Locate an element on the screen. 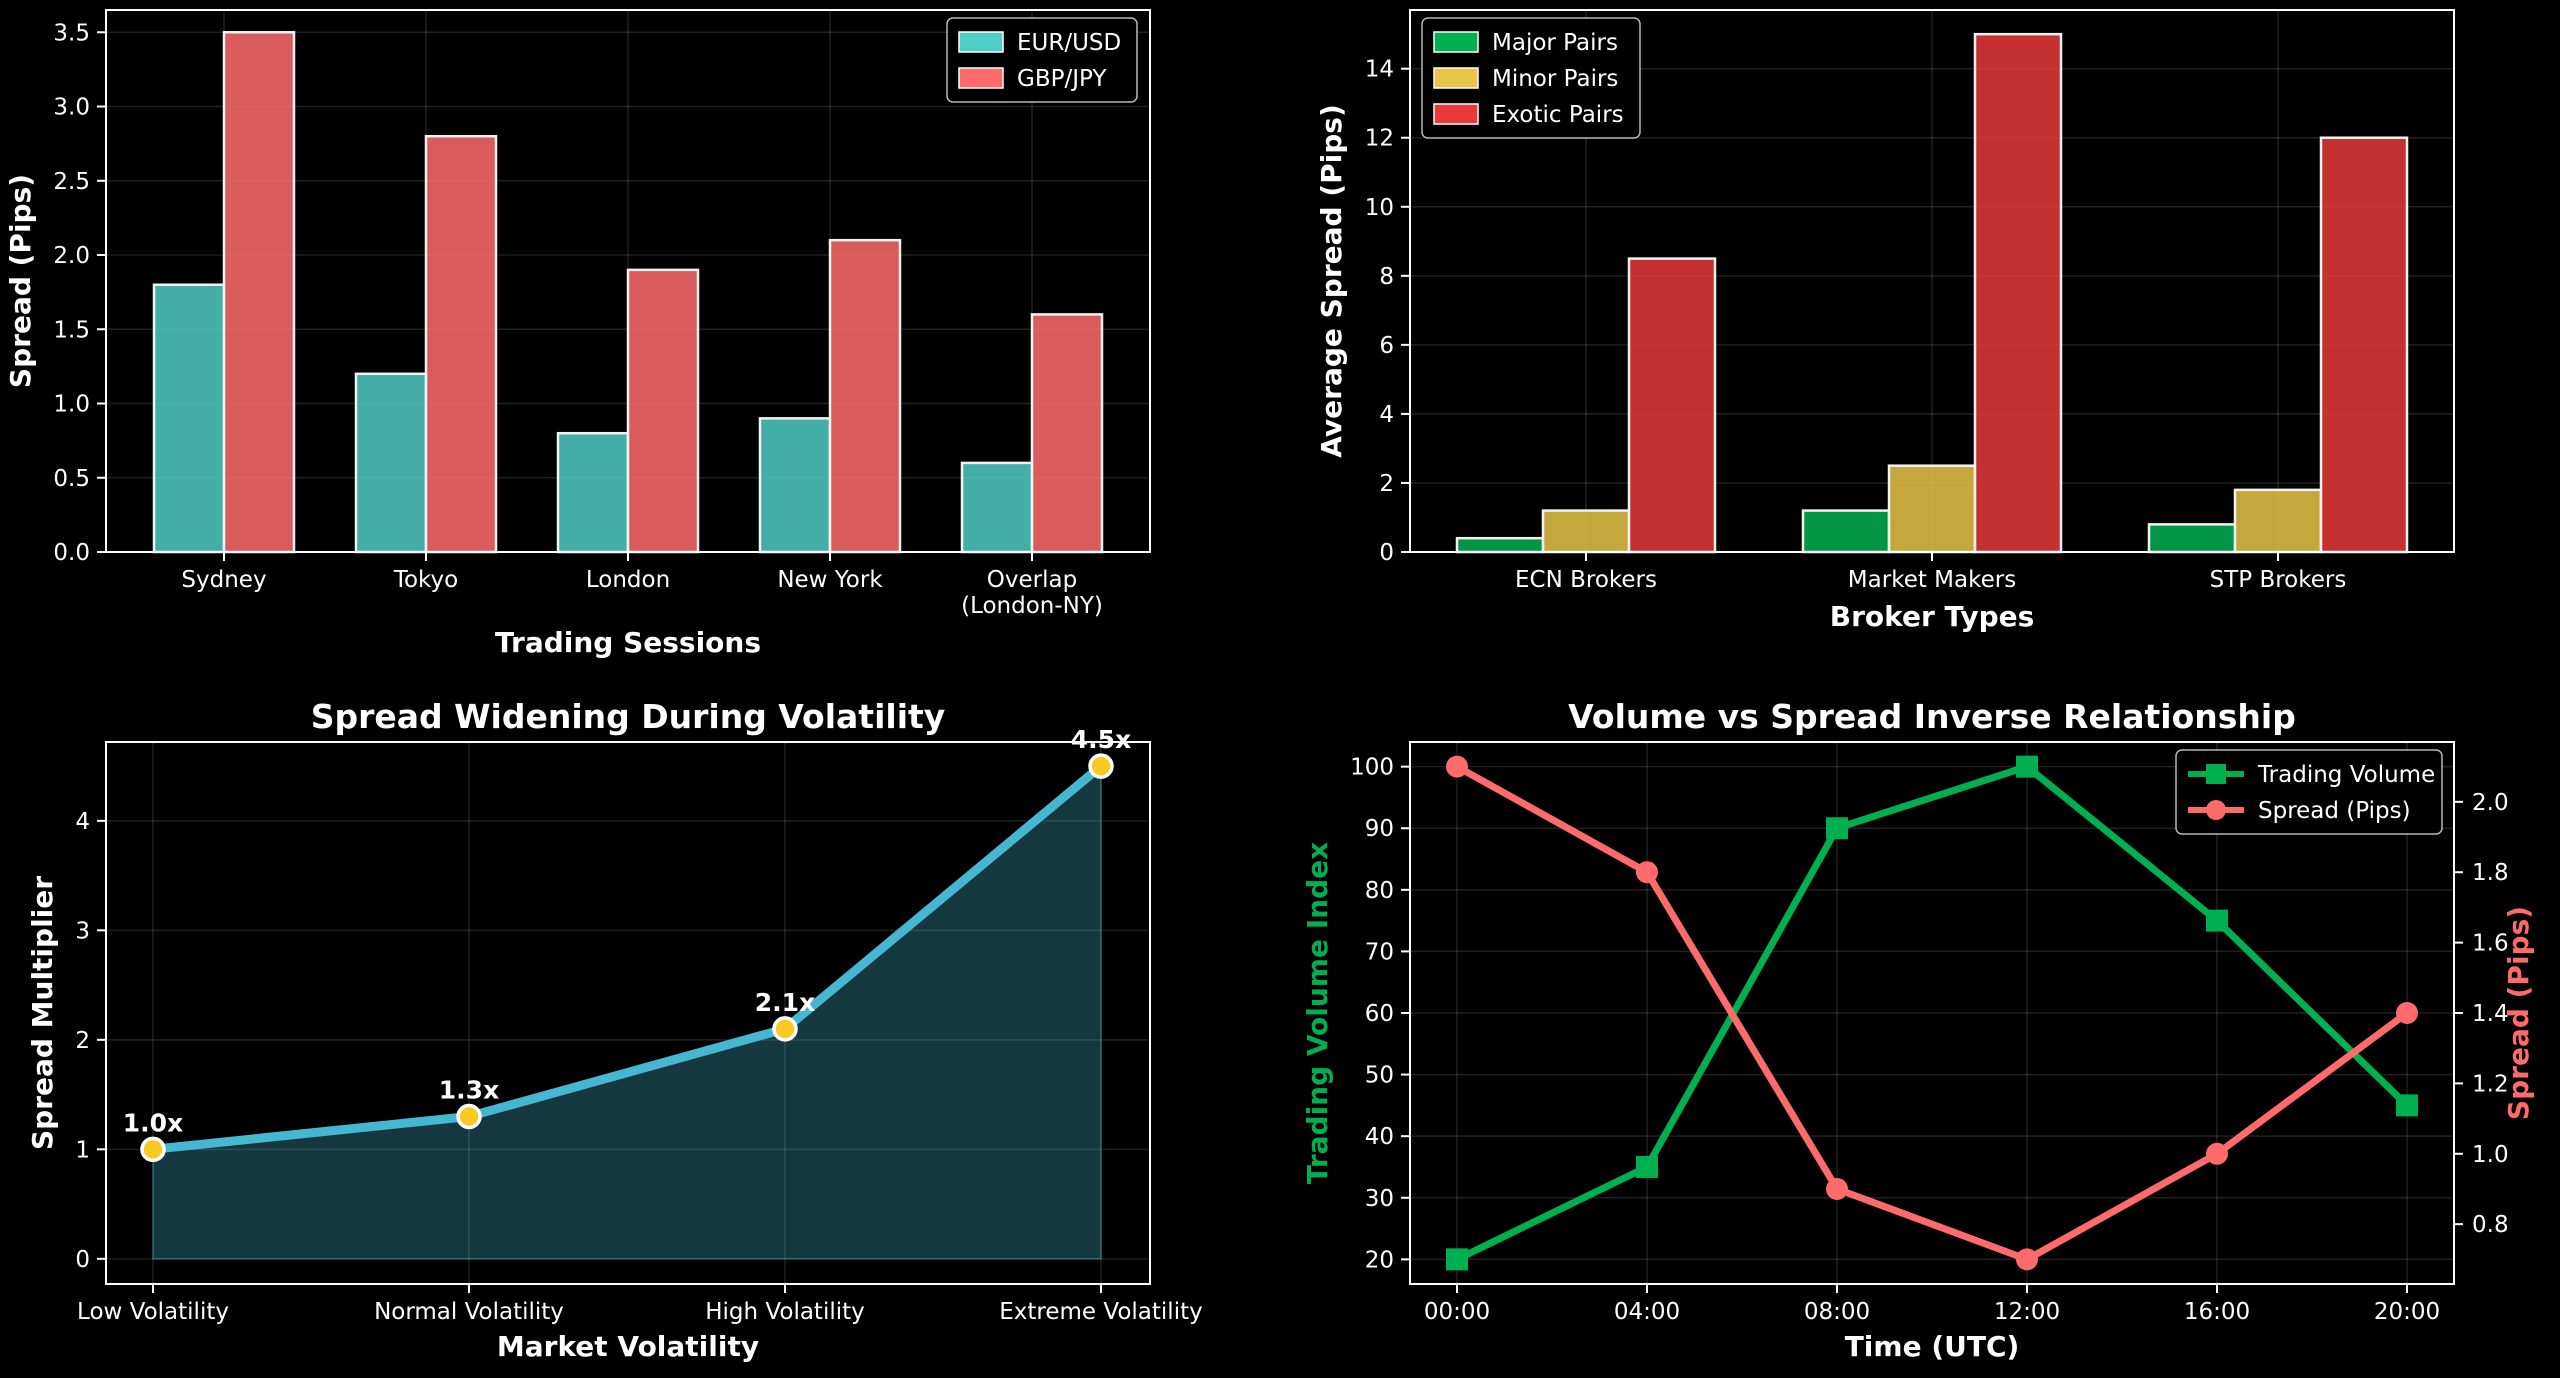 Image resolution: width=2560 pixels, height=1378 pixels. series-line is located at coordinates (1932, 1013).